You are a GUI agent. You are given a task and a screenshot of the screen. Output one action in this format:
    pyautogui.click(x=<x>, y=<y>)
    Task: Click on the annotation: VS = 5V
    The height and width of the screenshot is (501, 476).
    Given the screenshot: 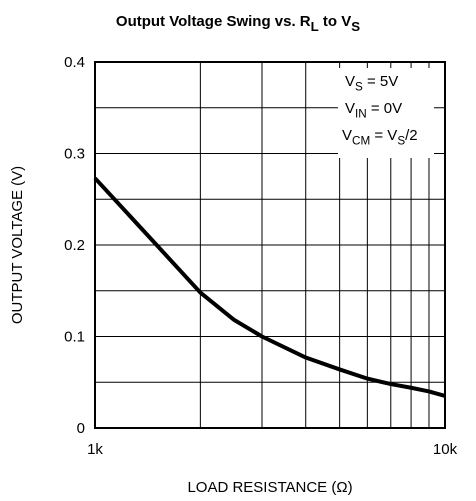 What is the action you would take?
    pyautogui.click(x=371, y=83)
    